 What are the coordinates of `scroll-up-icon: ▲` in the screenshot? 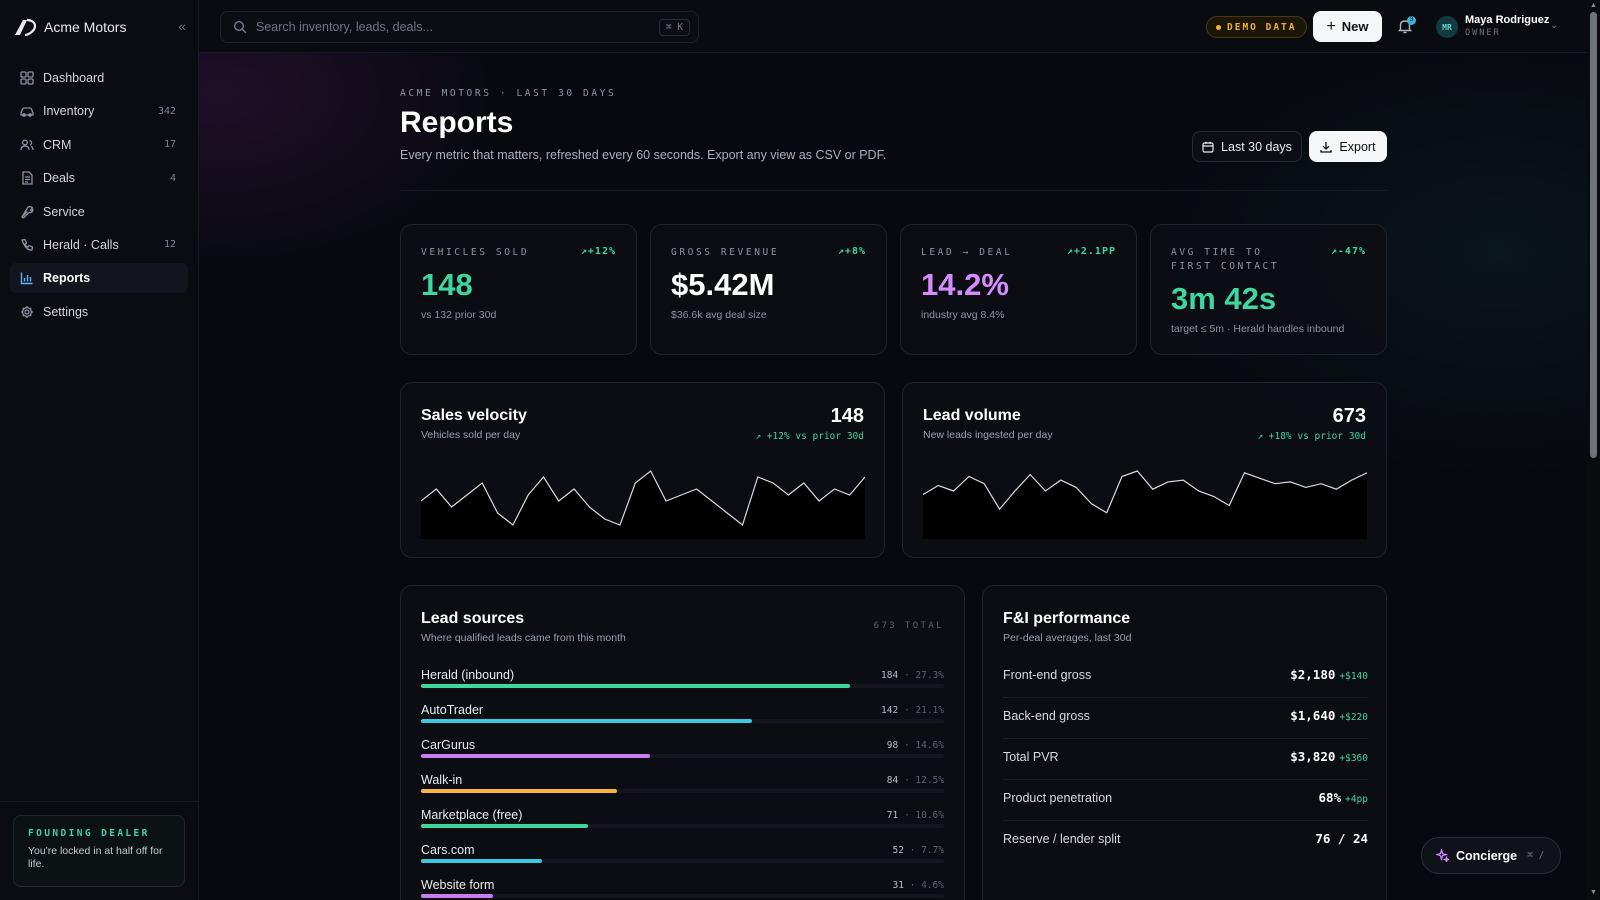 It's located at (1593, 5).